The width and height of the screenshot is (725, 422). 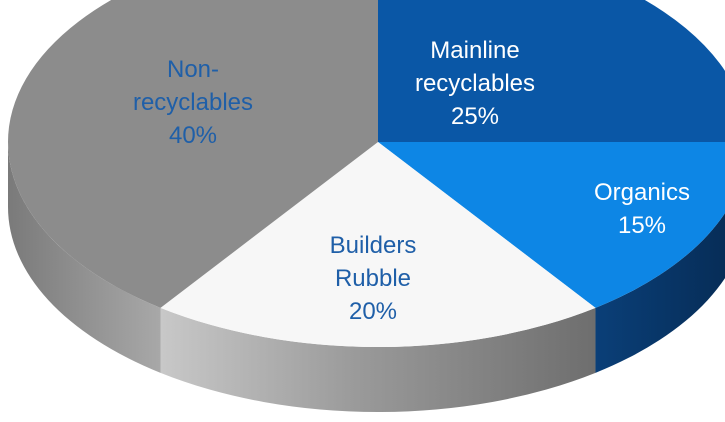 What do you see at coordinates (378, 359) in the screenshot?
I see `pie-side-builders-rubble` at bounding box center [378, 359].